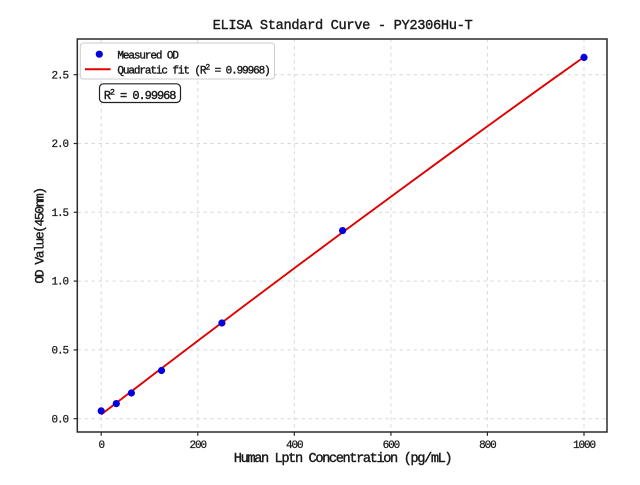 This screenshot has height=485, width=640. I want to click on svg-text: 0, so click(101, 446).